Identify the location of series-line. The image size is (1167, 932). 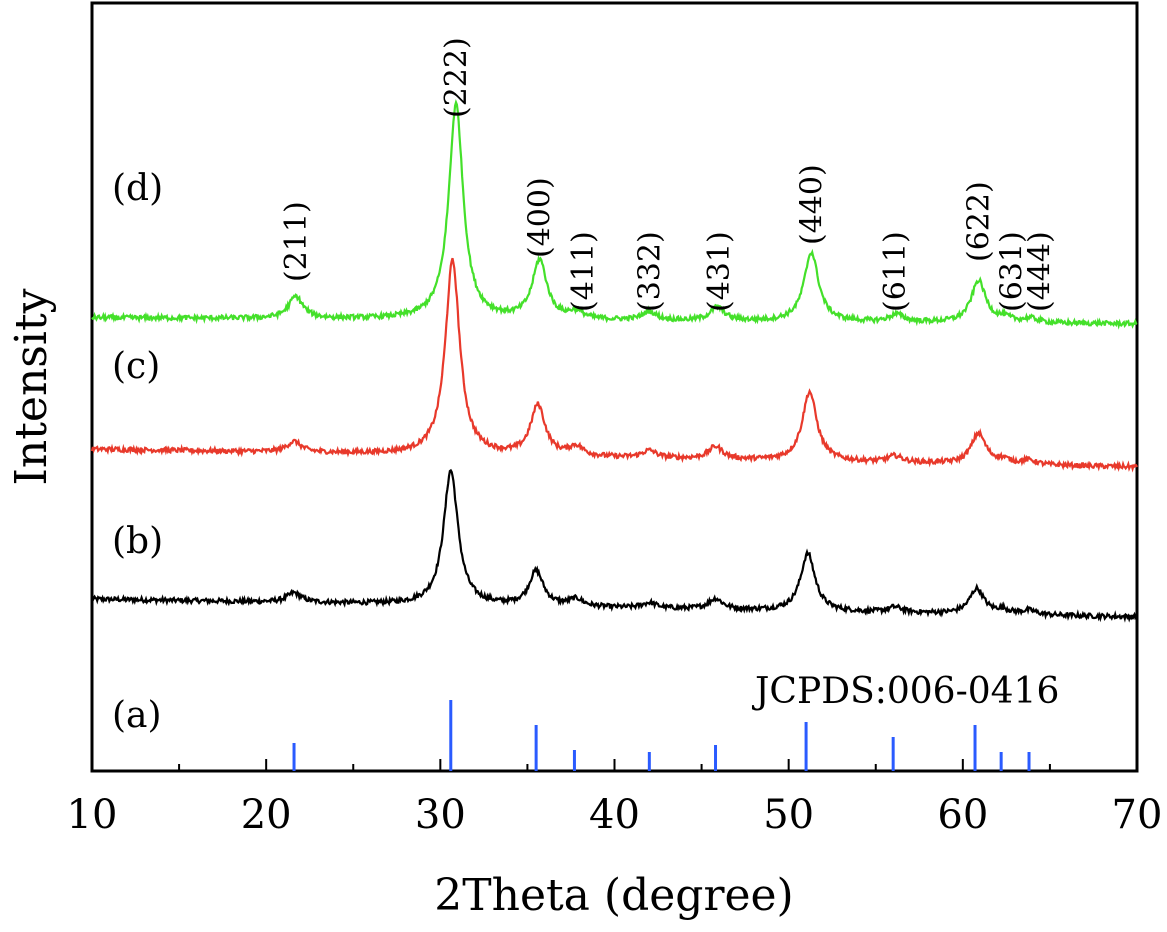
(614, 545).